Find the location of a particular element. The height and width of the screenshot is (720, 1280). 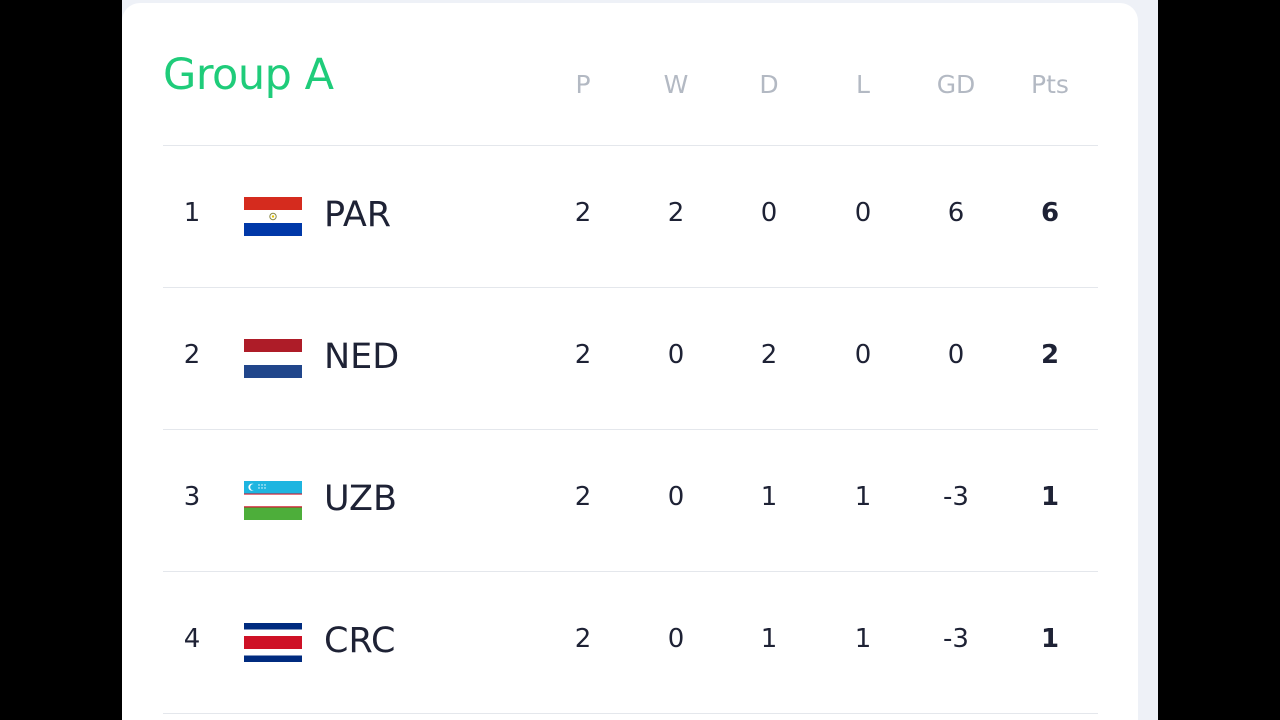

uzbekistan-flag-icon is located at coordinates (273, 500).